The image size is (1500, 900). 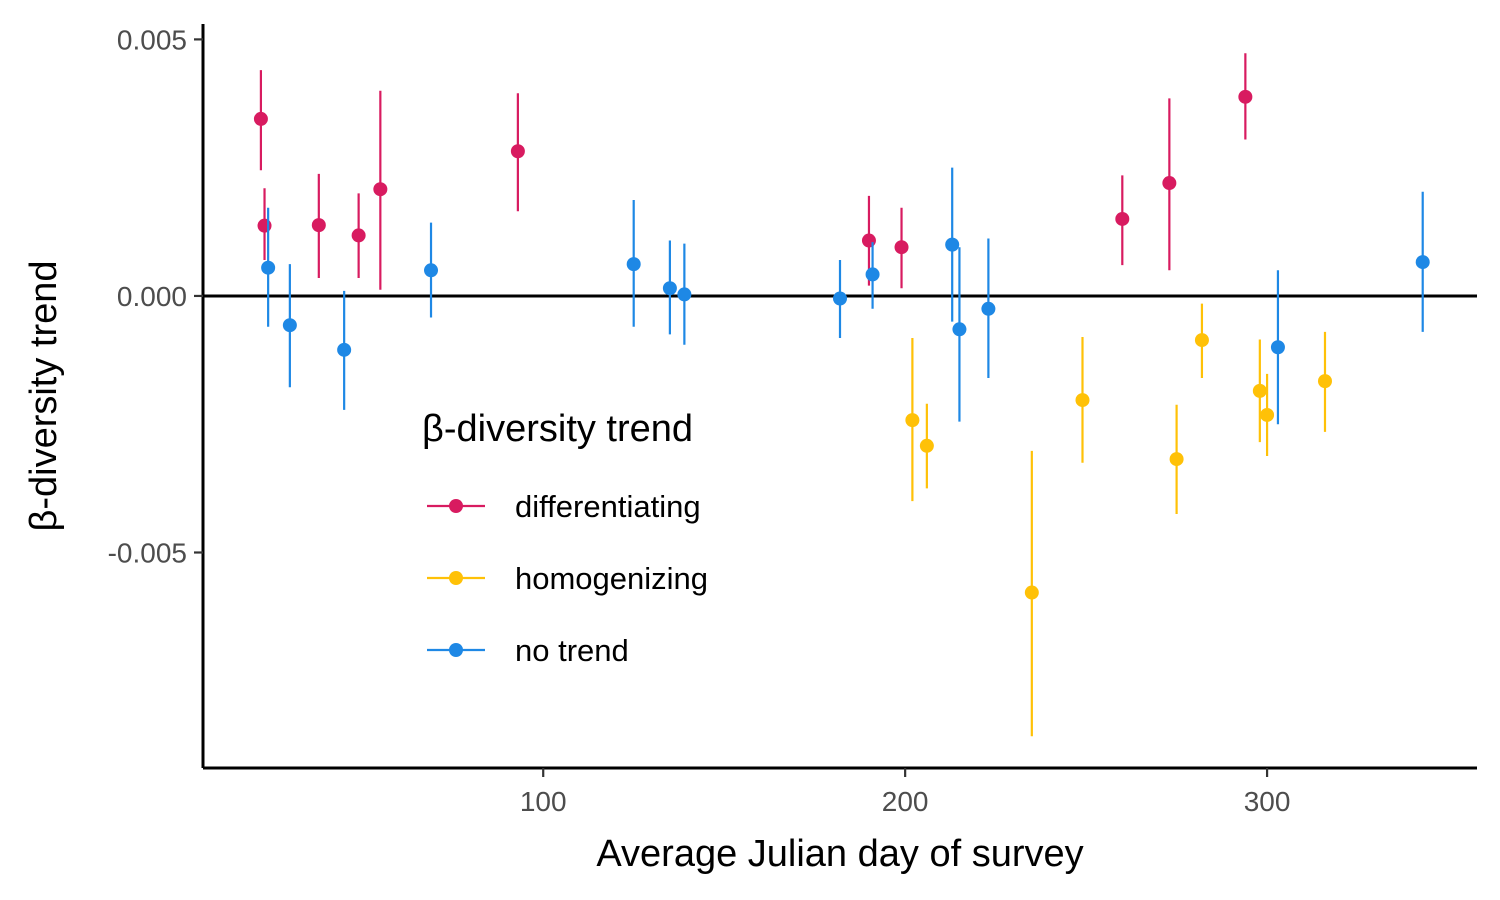 I want to click on legend-label: differentiating, so click(x=608, y=506).